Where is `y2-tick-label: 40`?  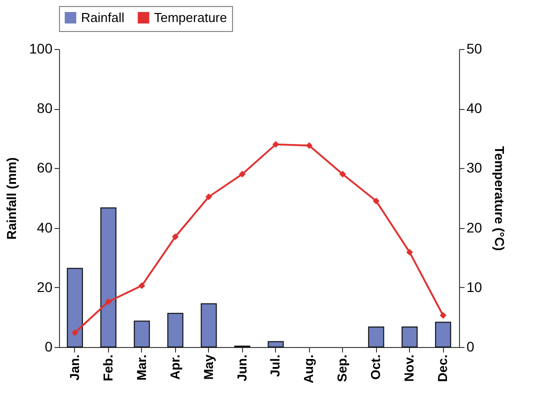 y2-tick-label: 40 is located at coordinates (474, 108).